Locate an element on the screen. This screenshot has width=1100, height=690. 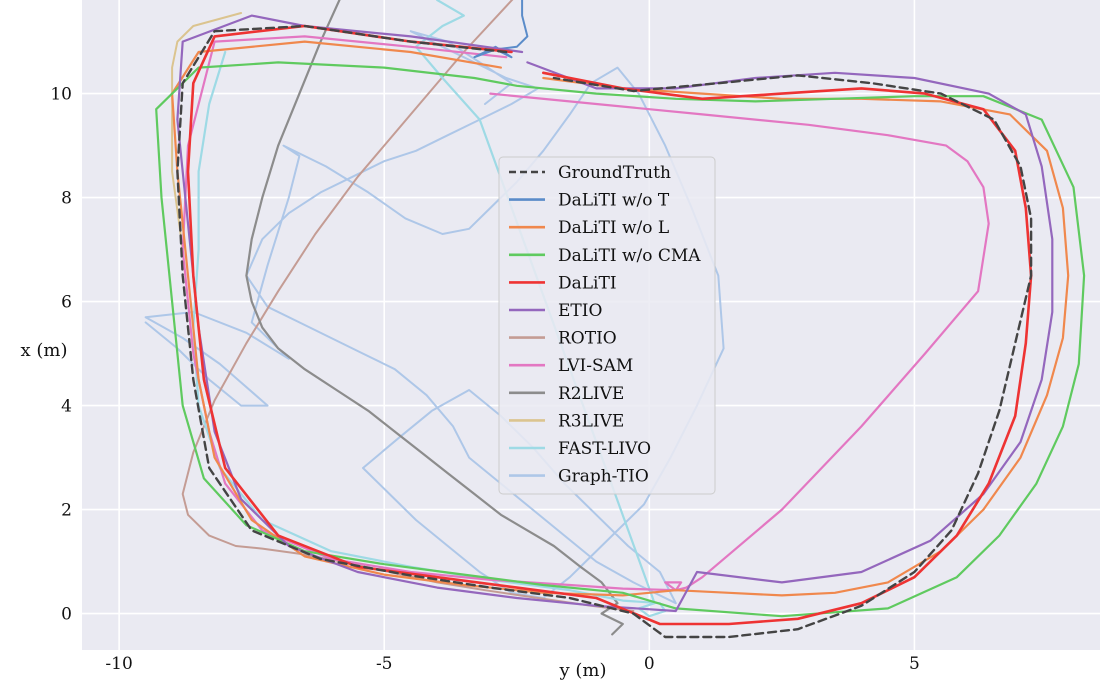
legend-box is located at coordinates (607, 325).